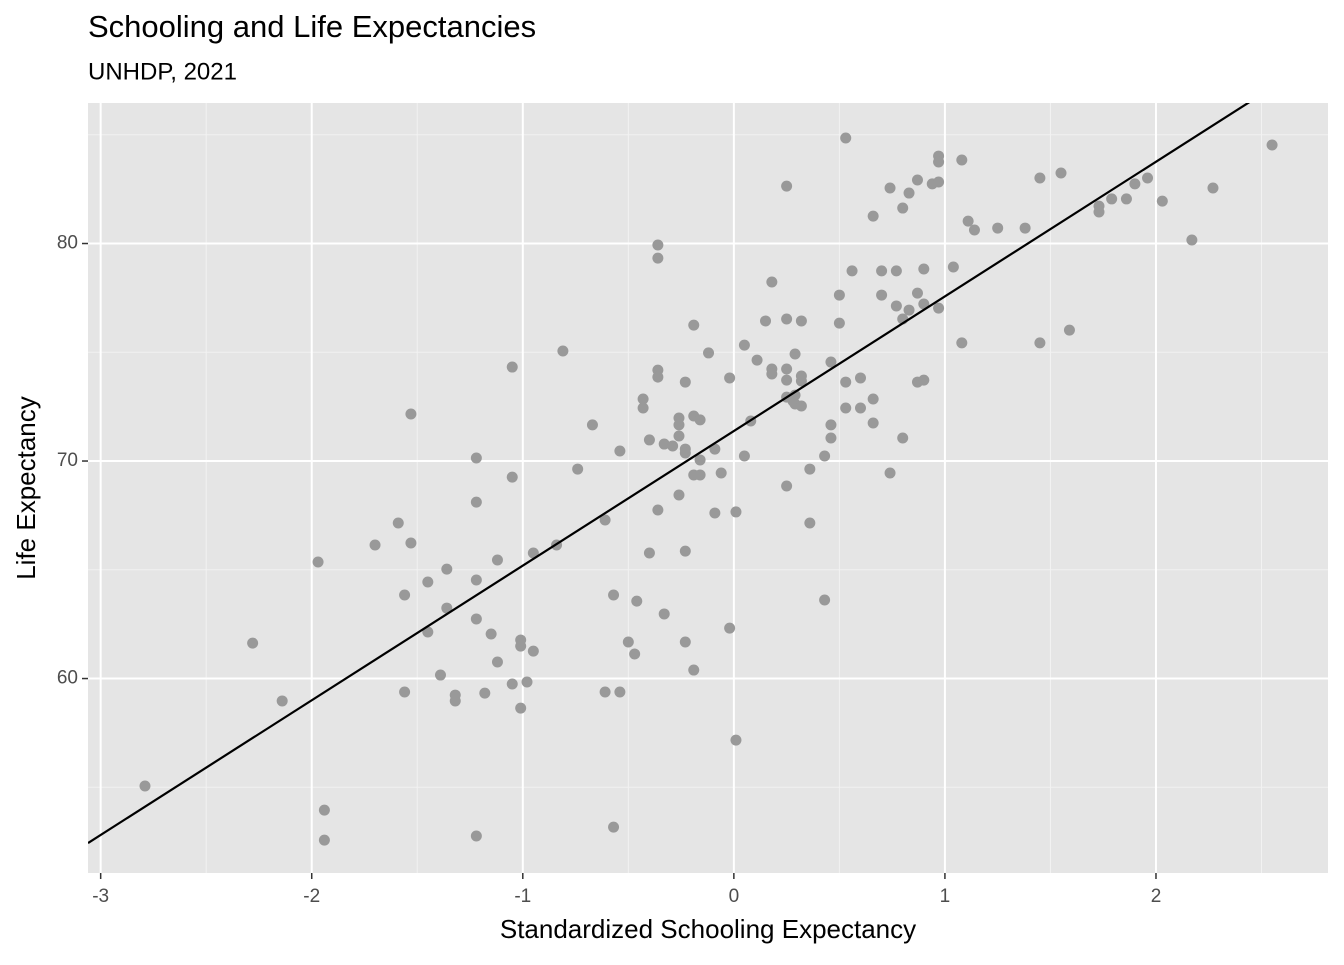 Image resolution: width=1344 pixels, height=965 pixels. Describe the element at coordinates (522, 896) in the screenshot. I see `x-tick-label: -1` at that location.